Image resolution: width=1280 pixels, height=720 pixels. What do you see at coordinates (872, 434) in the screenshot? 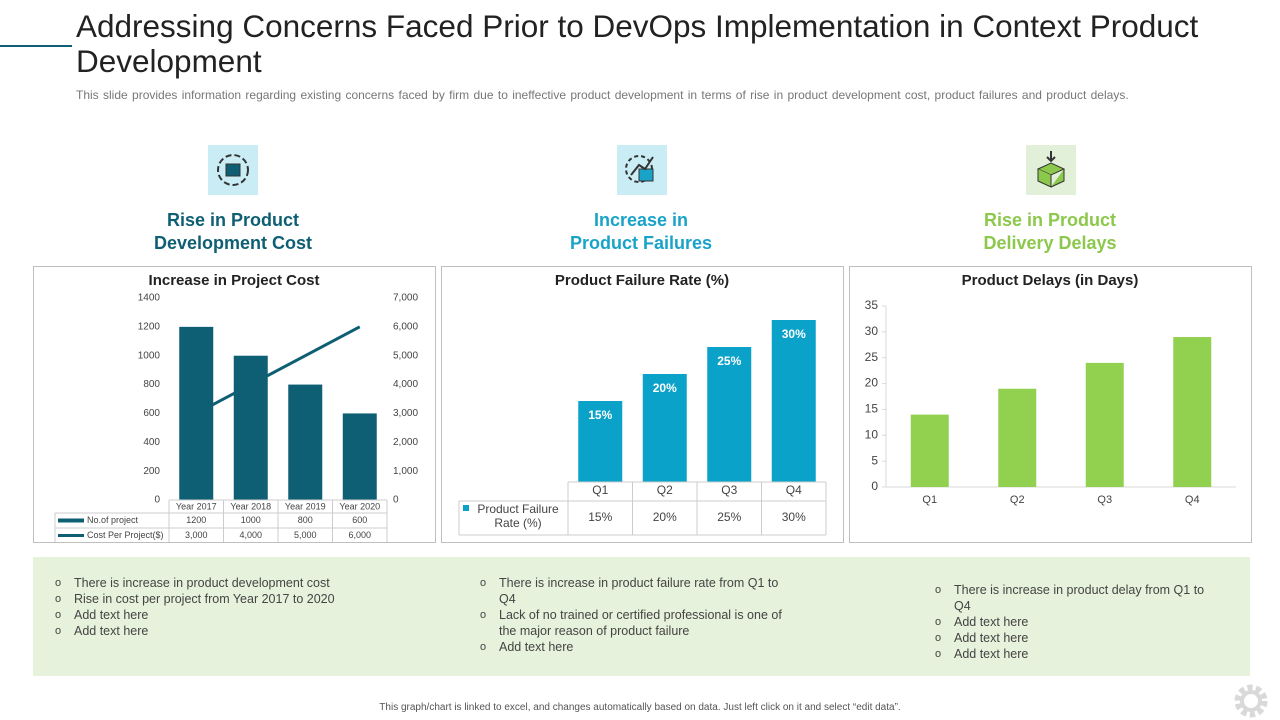
I see `y-tick-label: 10` at bounding box center [872, 434].